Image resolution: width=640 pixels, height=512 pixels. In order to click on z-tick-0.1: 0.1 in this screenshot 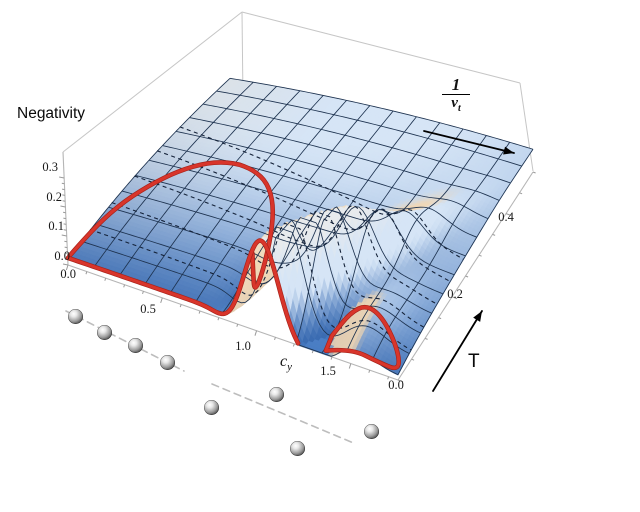, I will do `click(56, 226)`.